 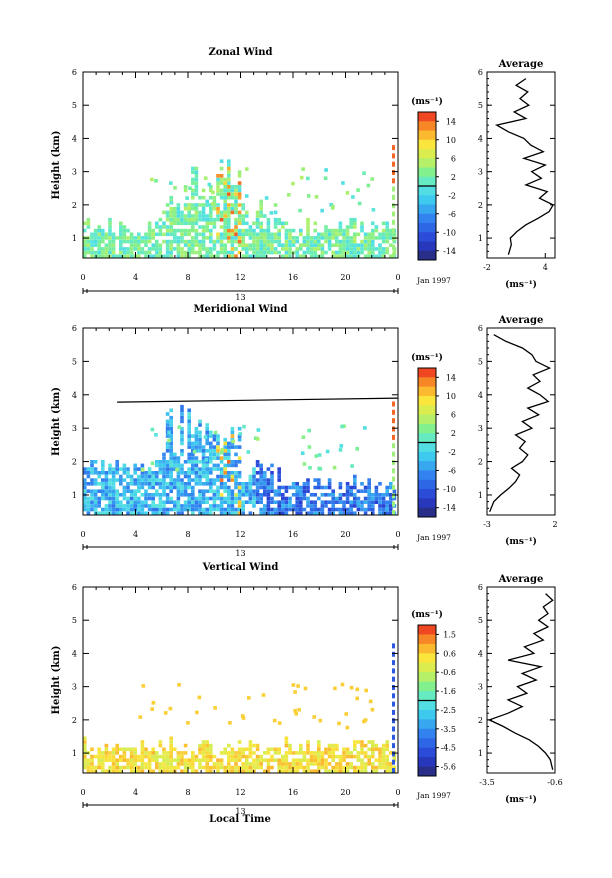 What do you see at coordinates (448, 767) in the screenshot?
I see `colorbar-tick-label: -5.6` at bounding box center [448, 767].